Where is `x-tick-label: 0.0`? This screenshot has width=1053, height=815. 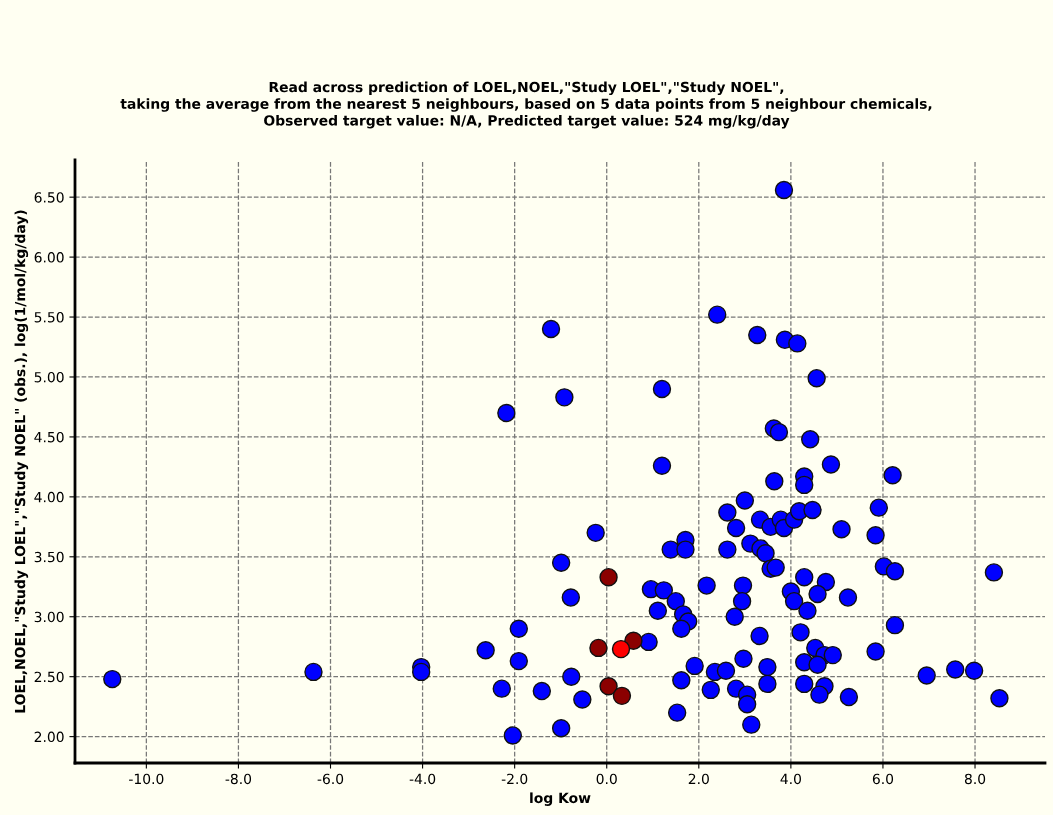 x-tick-label: 0.0 is located at coordinates (606, 779).